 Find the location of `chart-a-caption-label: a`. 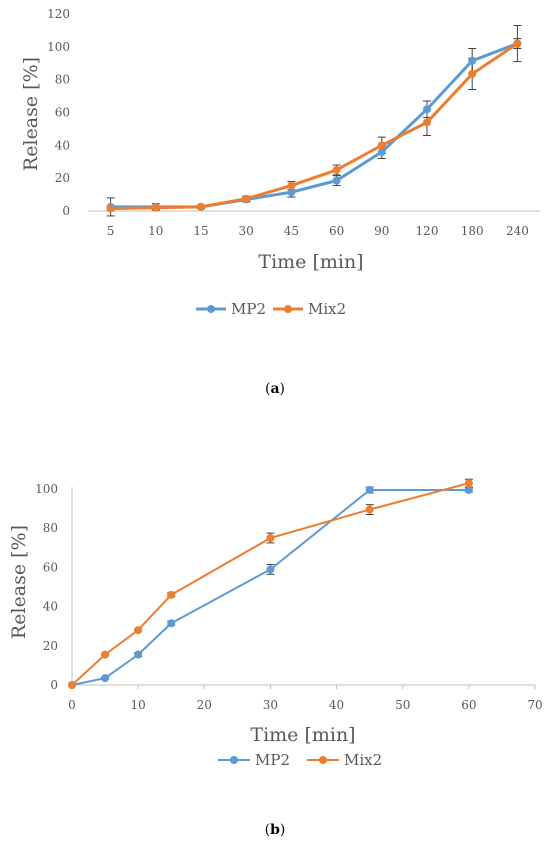

chart-a-caption-label: a is located at coordinates (274, 389).